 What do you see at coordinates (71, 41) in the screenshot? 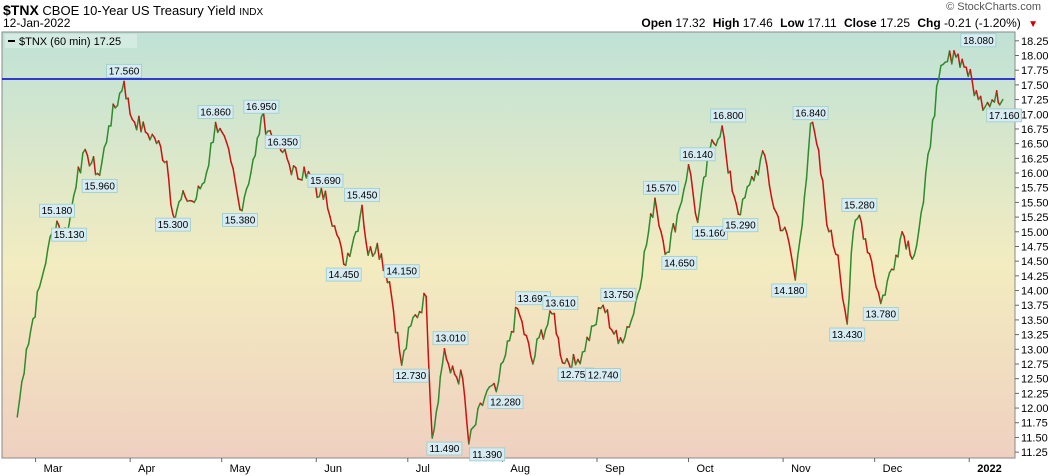
I see `legend-box` at bounding box center [71, 41].